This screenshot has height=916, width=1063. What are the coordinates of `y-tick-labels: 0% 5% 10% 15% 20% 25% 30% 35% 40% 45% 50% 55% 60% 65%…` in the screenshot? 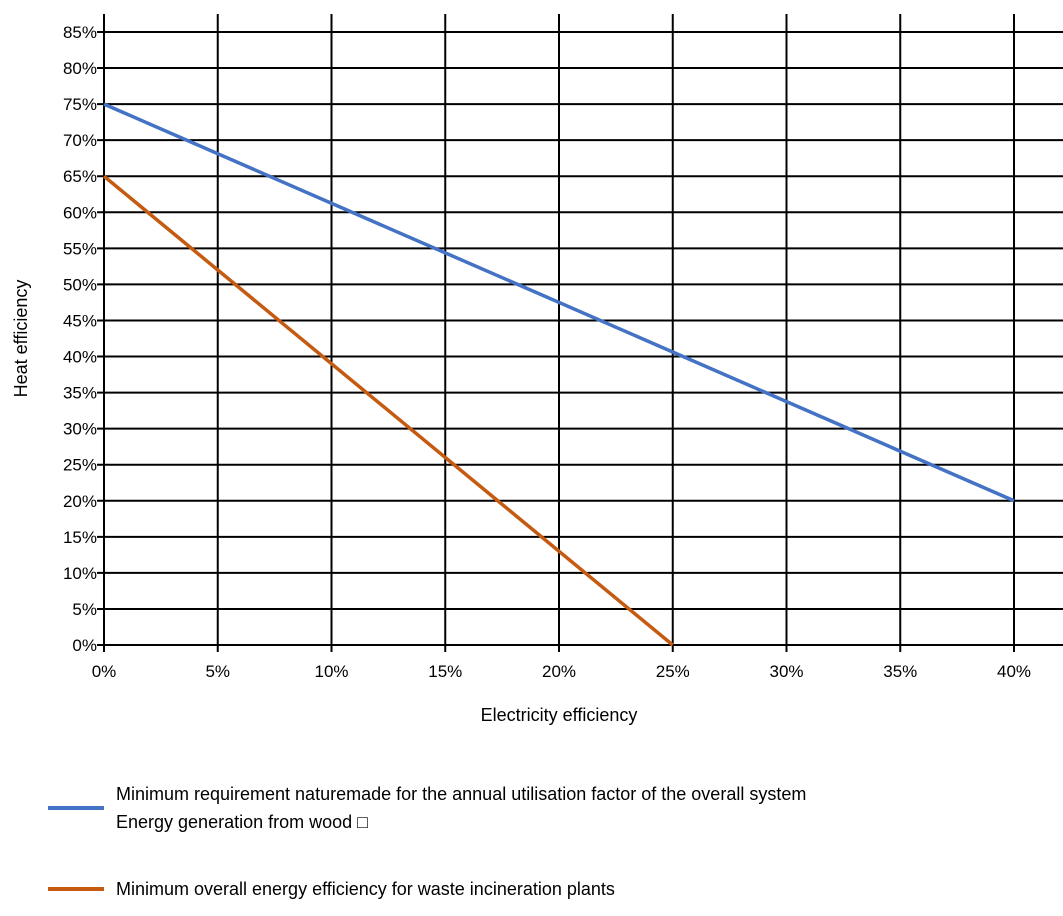 It's located at (80, 339).